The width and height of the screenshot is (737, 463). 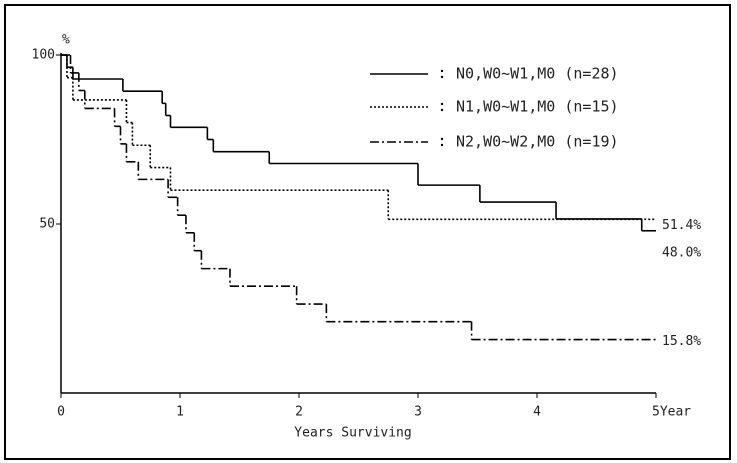 What do you see at coordinates (537, 107) in the screenshot?
I see `legend-label: N1,W0~W1,M0 (n=15)` at bounding box center [537, 107].